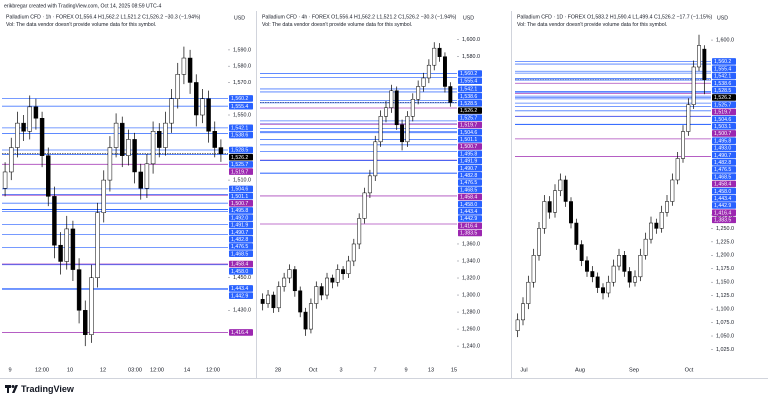 The width and height of the screenshot is (768, 400). I want to click on price-tag-label: 1,458.0, so click(468, 205).